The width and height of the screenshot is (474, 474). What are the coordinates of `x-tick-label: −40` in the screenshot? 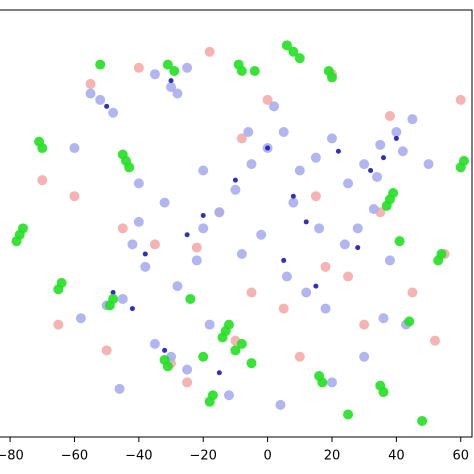 It's located at (138, 456).